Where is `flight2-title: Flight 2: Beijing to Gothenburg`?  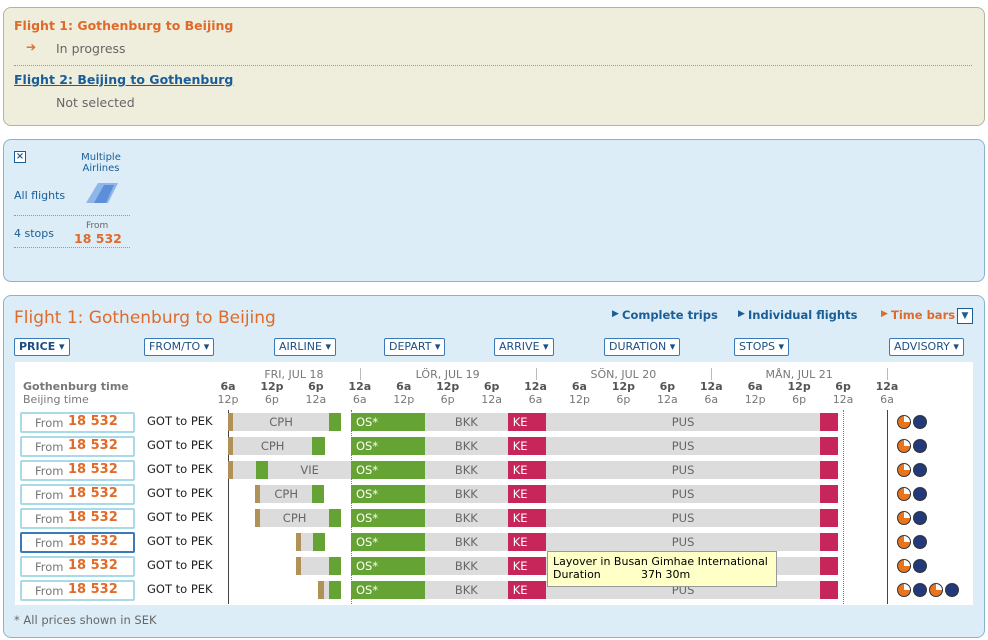 flight2-title: Flight 2: Beijing to Gothenburg is located at coordinates (124, 79).